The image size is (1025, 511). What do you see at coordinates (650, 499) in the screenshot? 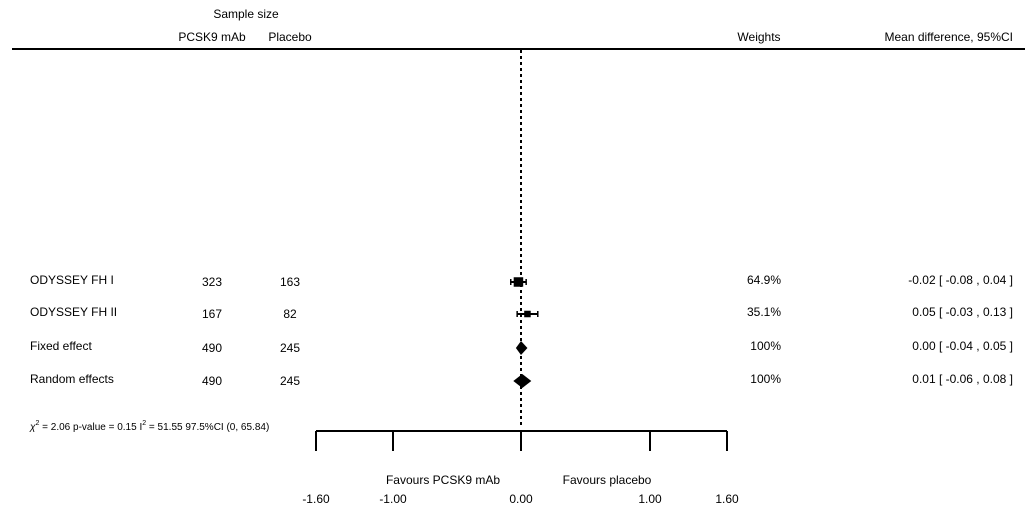
I see `x-axis-tick-label: 1.00` at bounding box center [650, 499].